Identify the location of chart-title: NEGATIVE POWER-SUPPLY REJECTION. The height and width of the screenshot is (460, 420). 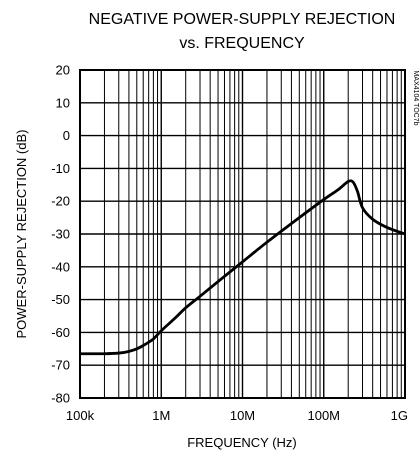
(242, 19).